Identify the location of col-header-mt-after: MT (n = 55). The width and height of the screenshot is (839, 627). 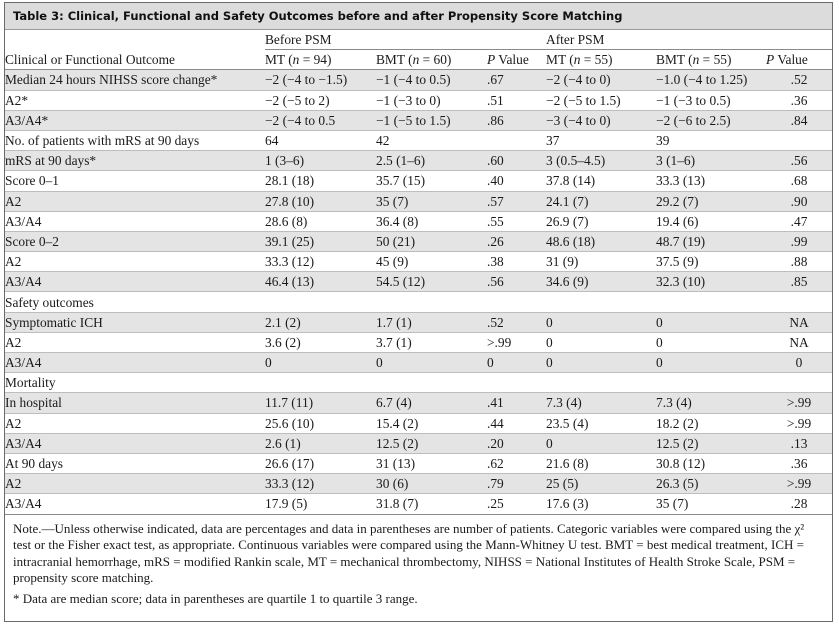
(601, 60).